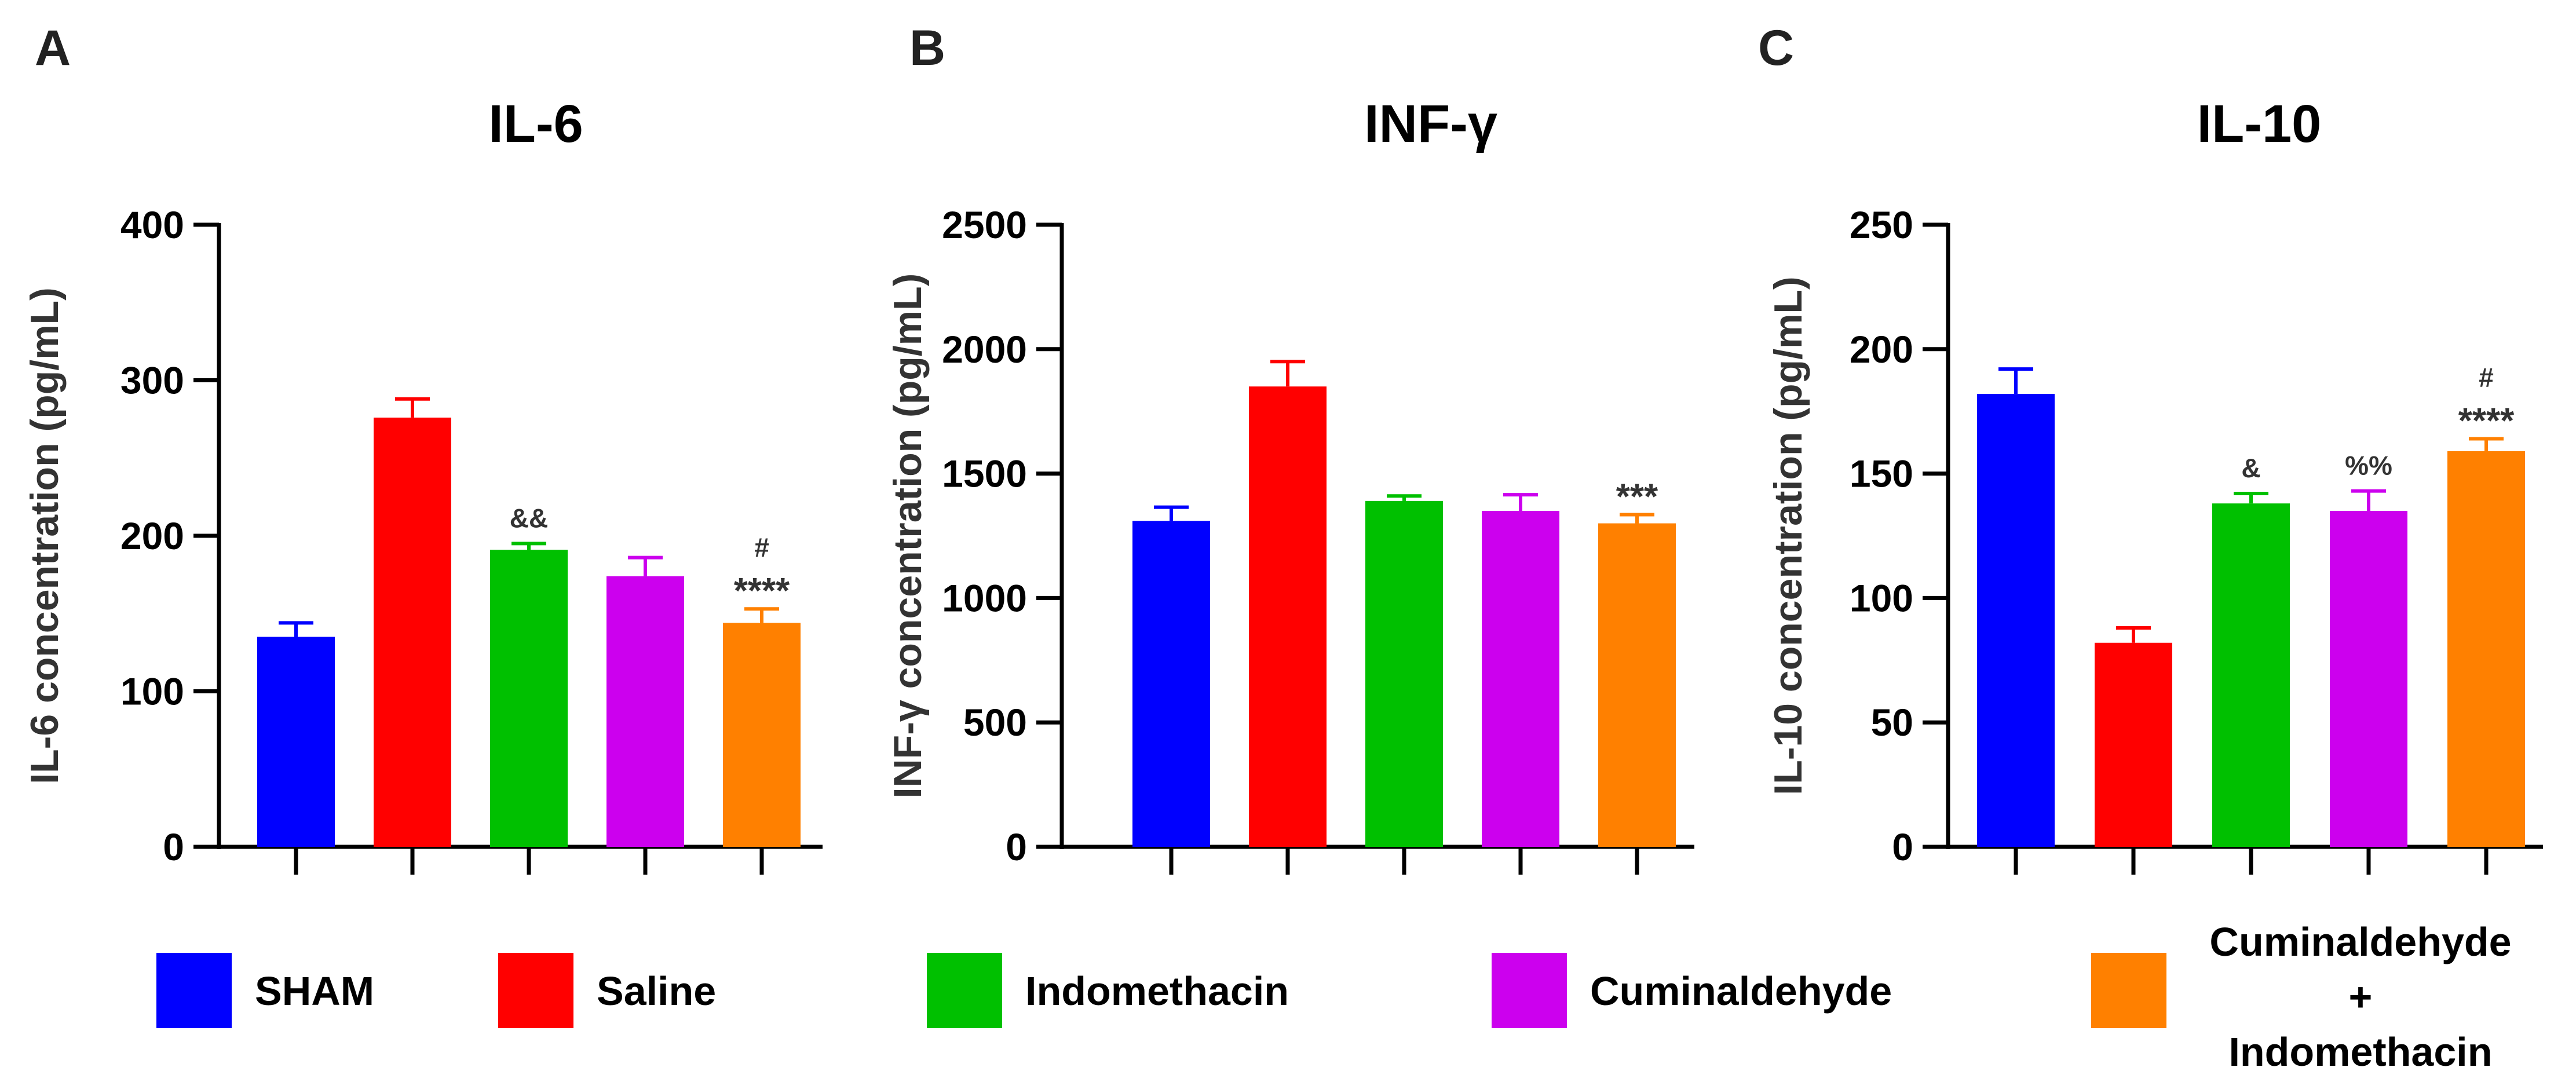 This screenshot has width=2576, height=1082. I want to click on y-tick-label: 1000, so click(984, 598).